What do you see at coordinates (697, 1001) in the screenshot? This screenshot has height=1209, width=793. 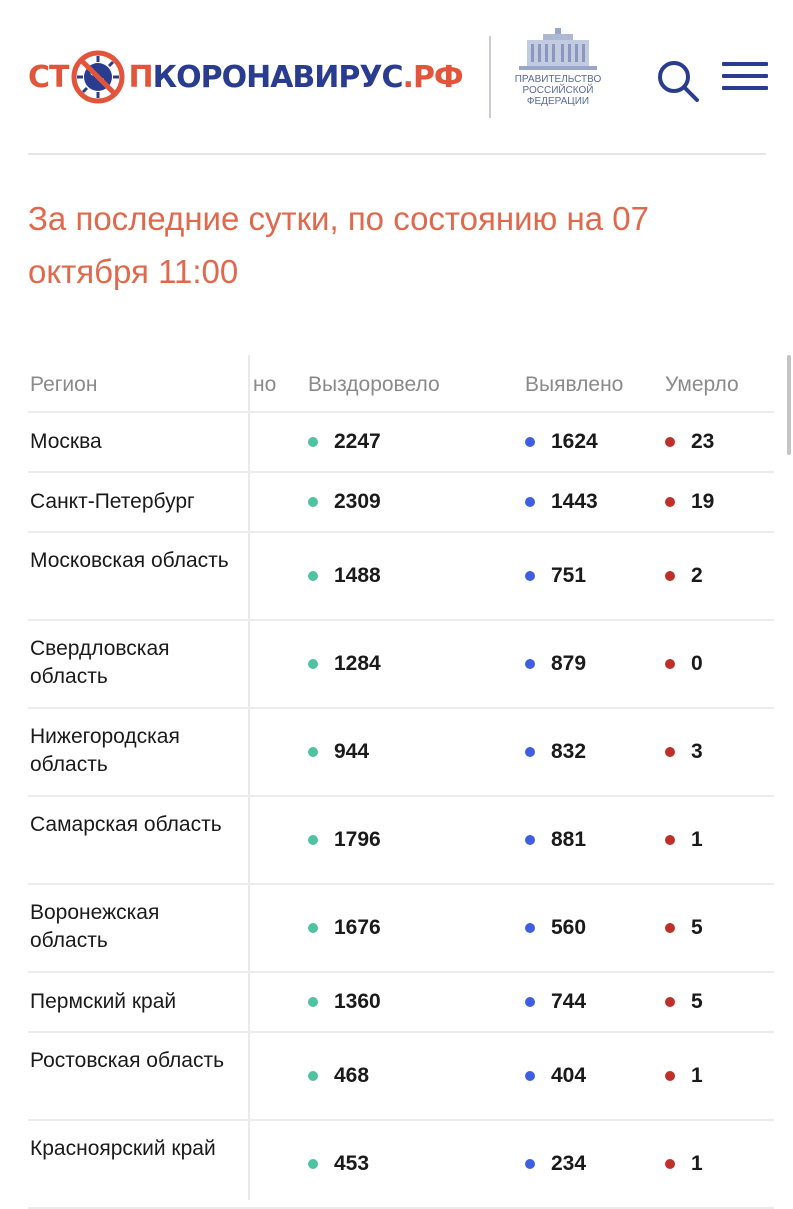 I see `died-number: 5` at bounding box center [697, 1001].